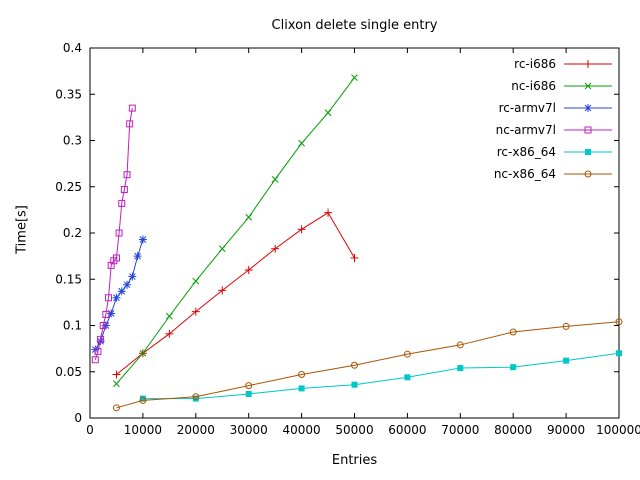 The height and width of the screenshot is (480, 640). Describe the element at coordinates (90, 430) in the screenshot. I see `x-tick-label: 0` at that location.